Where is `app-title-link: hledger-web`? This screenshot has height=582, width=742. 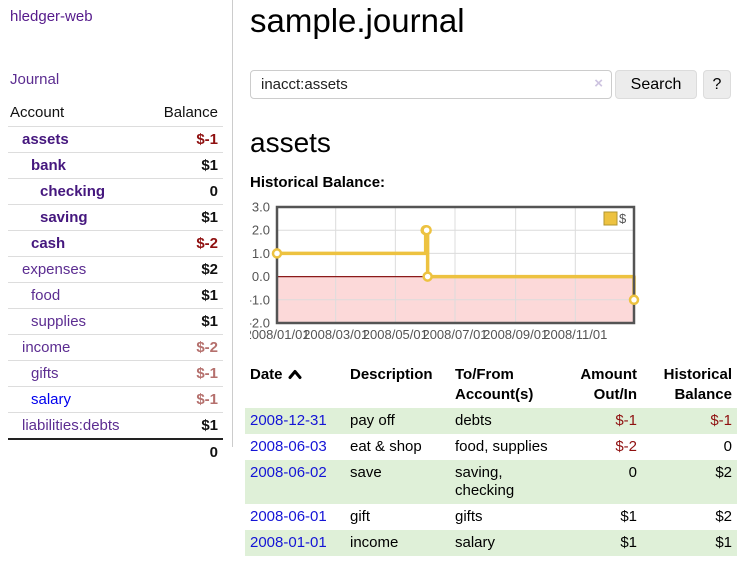
app-title-link: hledger-web is located at coordinates (51, 16).